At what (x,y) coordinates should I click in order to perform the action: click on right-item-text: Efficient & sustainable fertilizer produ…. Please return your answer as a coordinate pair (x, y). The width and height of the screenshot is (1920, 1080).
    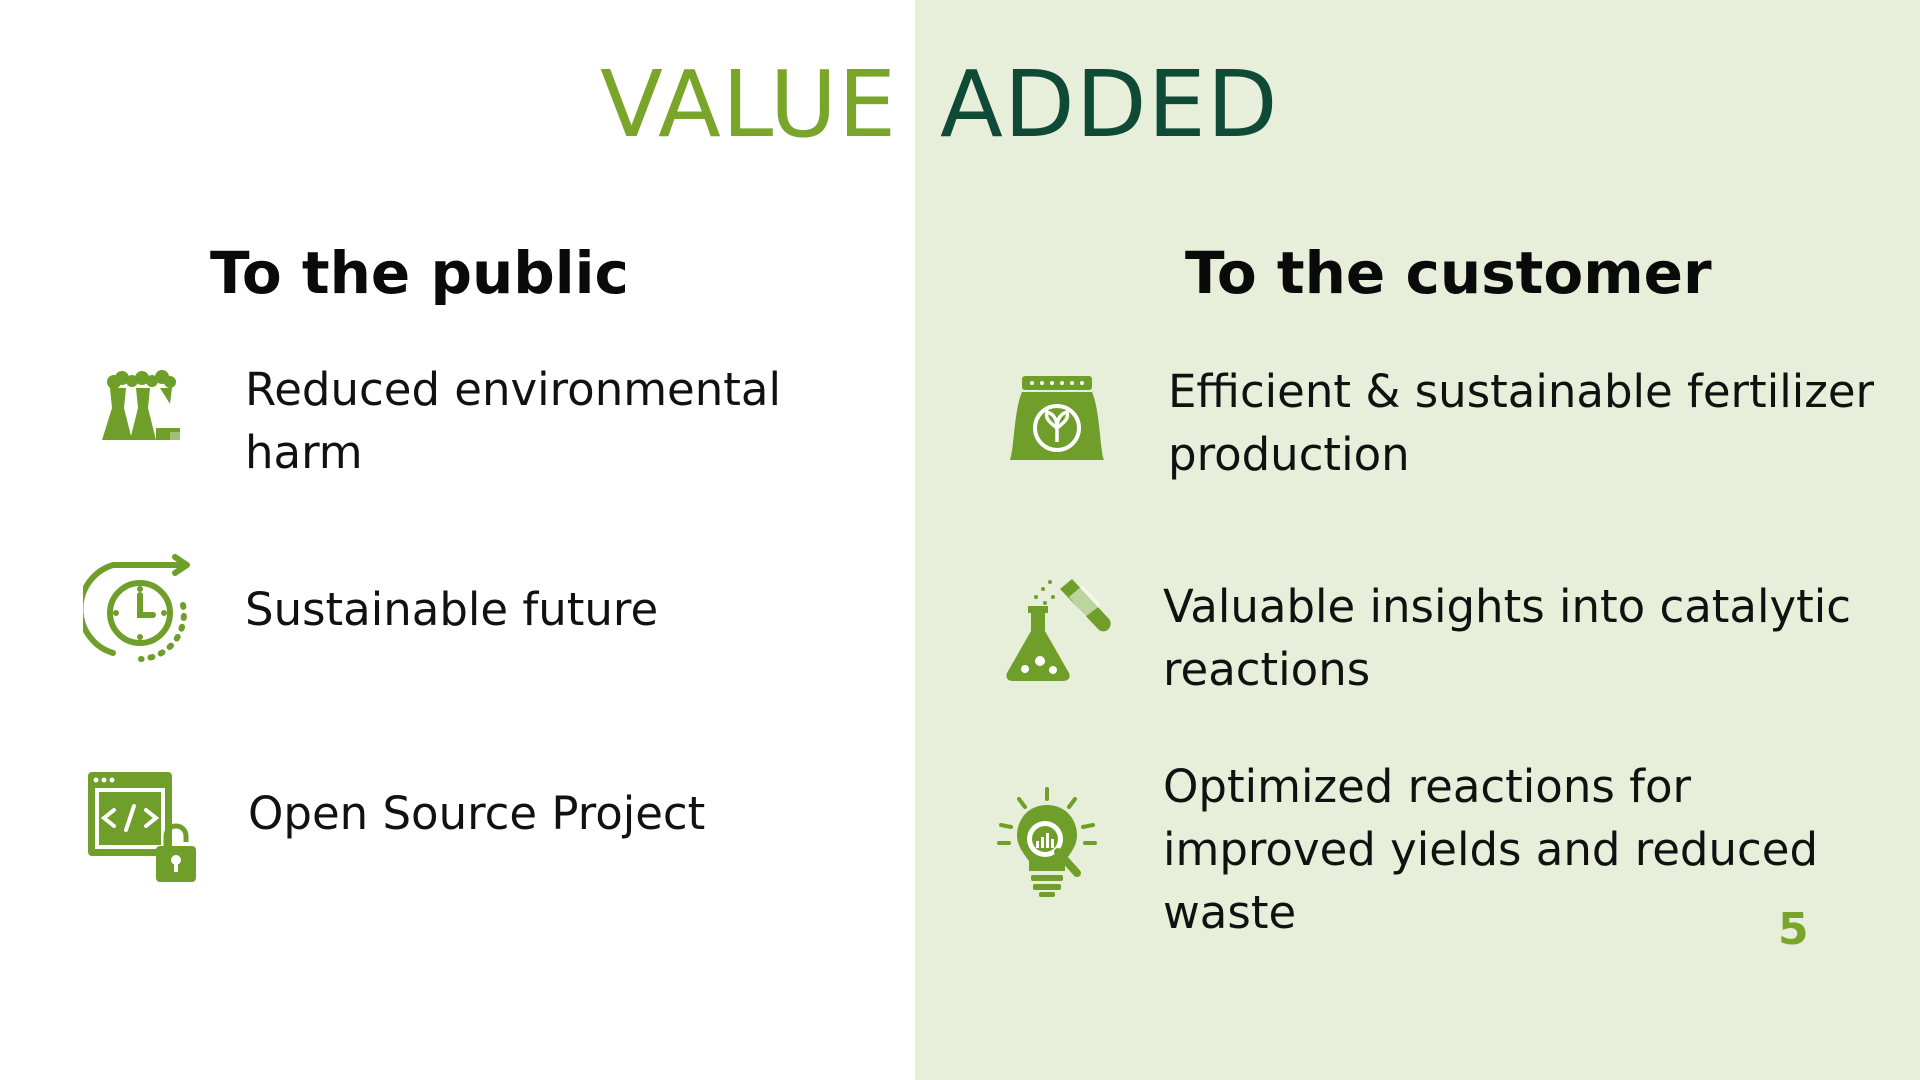
    Looking at the image, I should click on (1521, 423).